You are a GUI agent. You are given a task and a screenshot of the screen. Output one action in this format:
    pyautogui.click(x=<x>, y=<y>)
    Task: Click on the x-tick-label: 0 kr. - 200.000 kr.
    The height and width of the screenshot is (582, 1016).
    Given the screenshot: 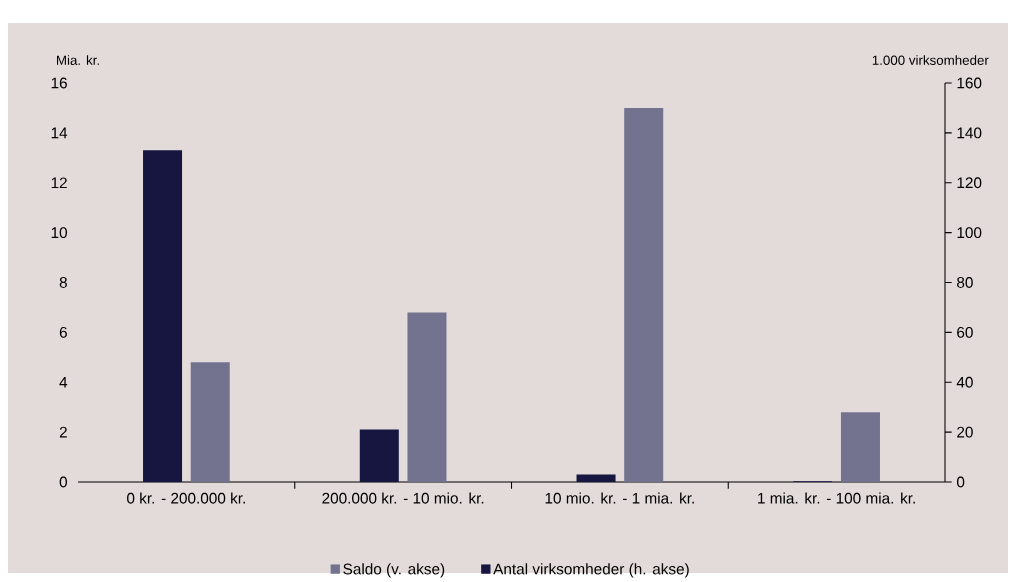 What is the action you would take?
    pyautogui.click(x=186, y=498)
    